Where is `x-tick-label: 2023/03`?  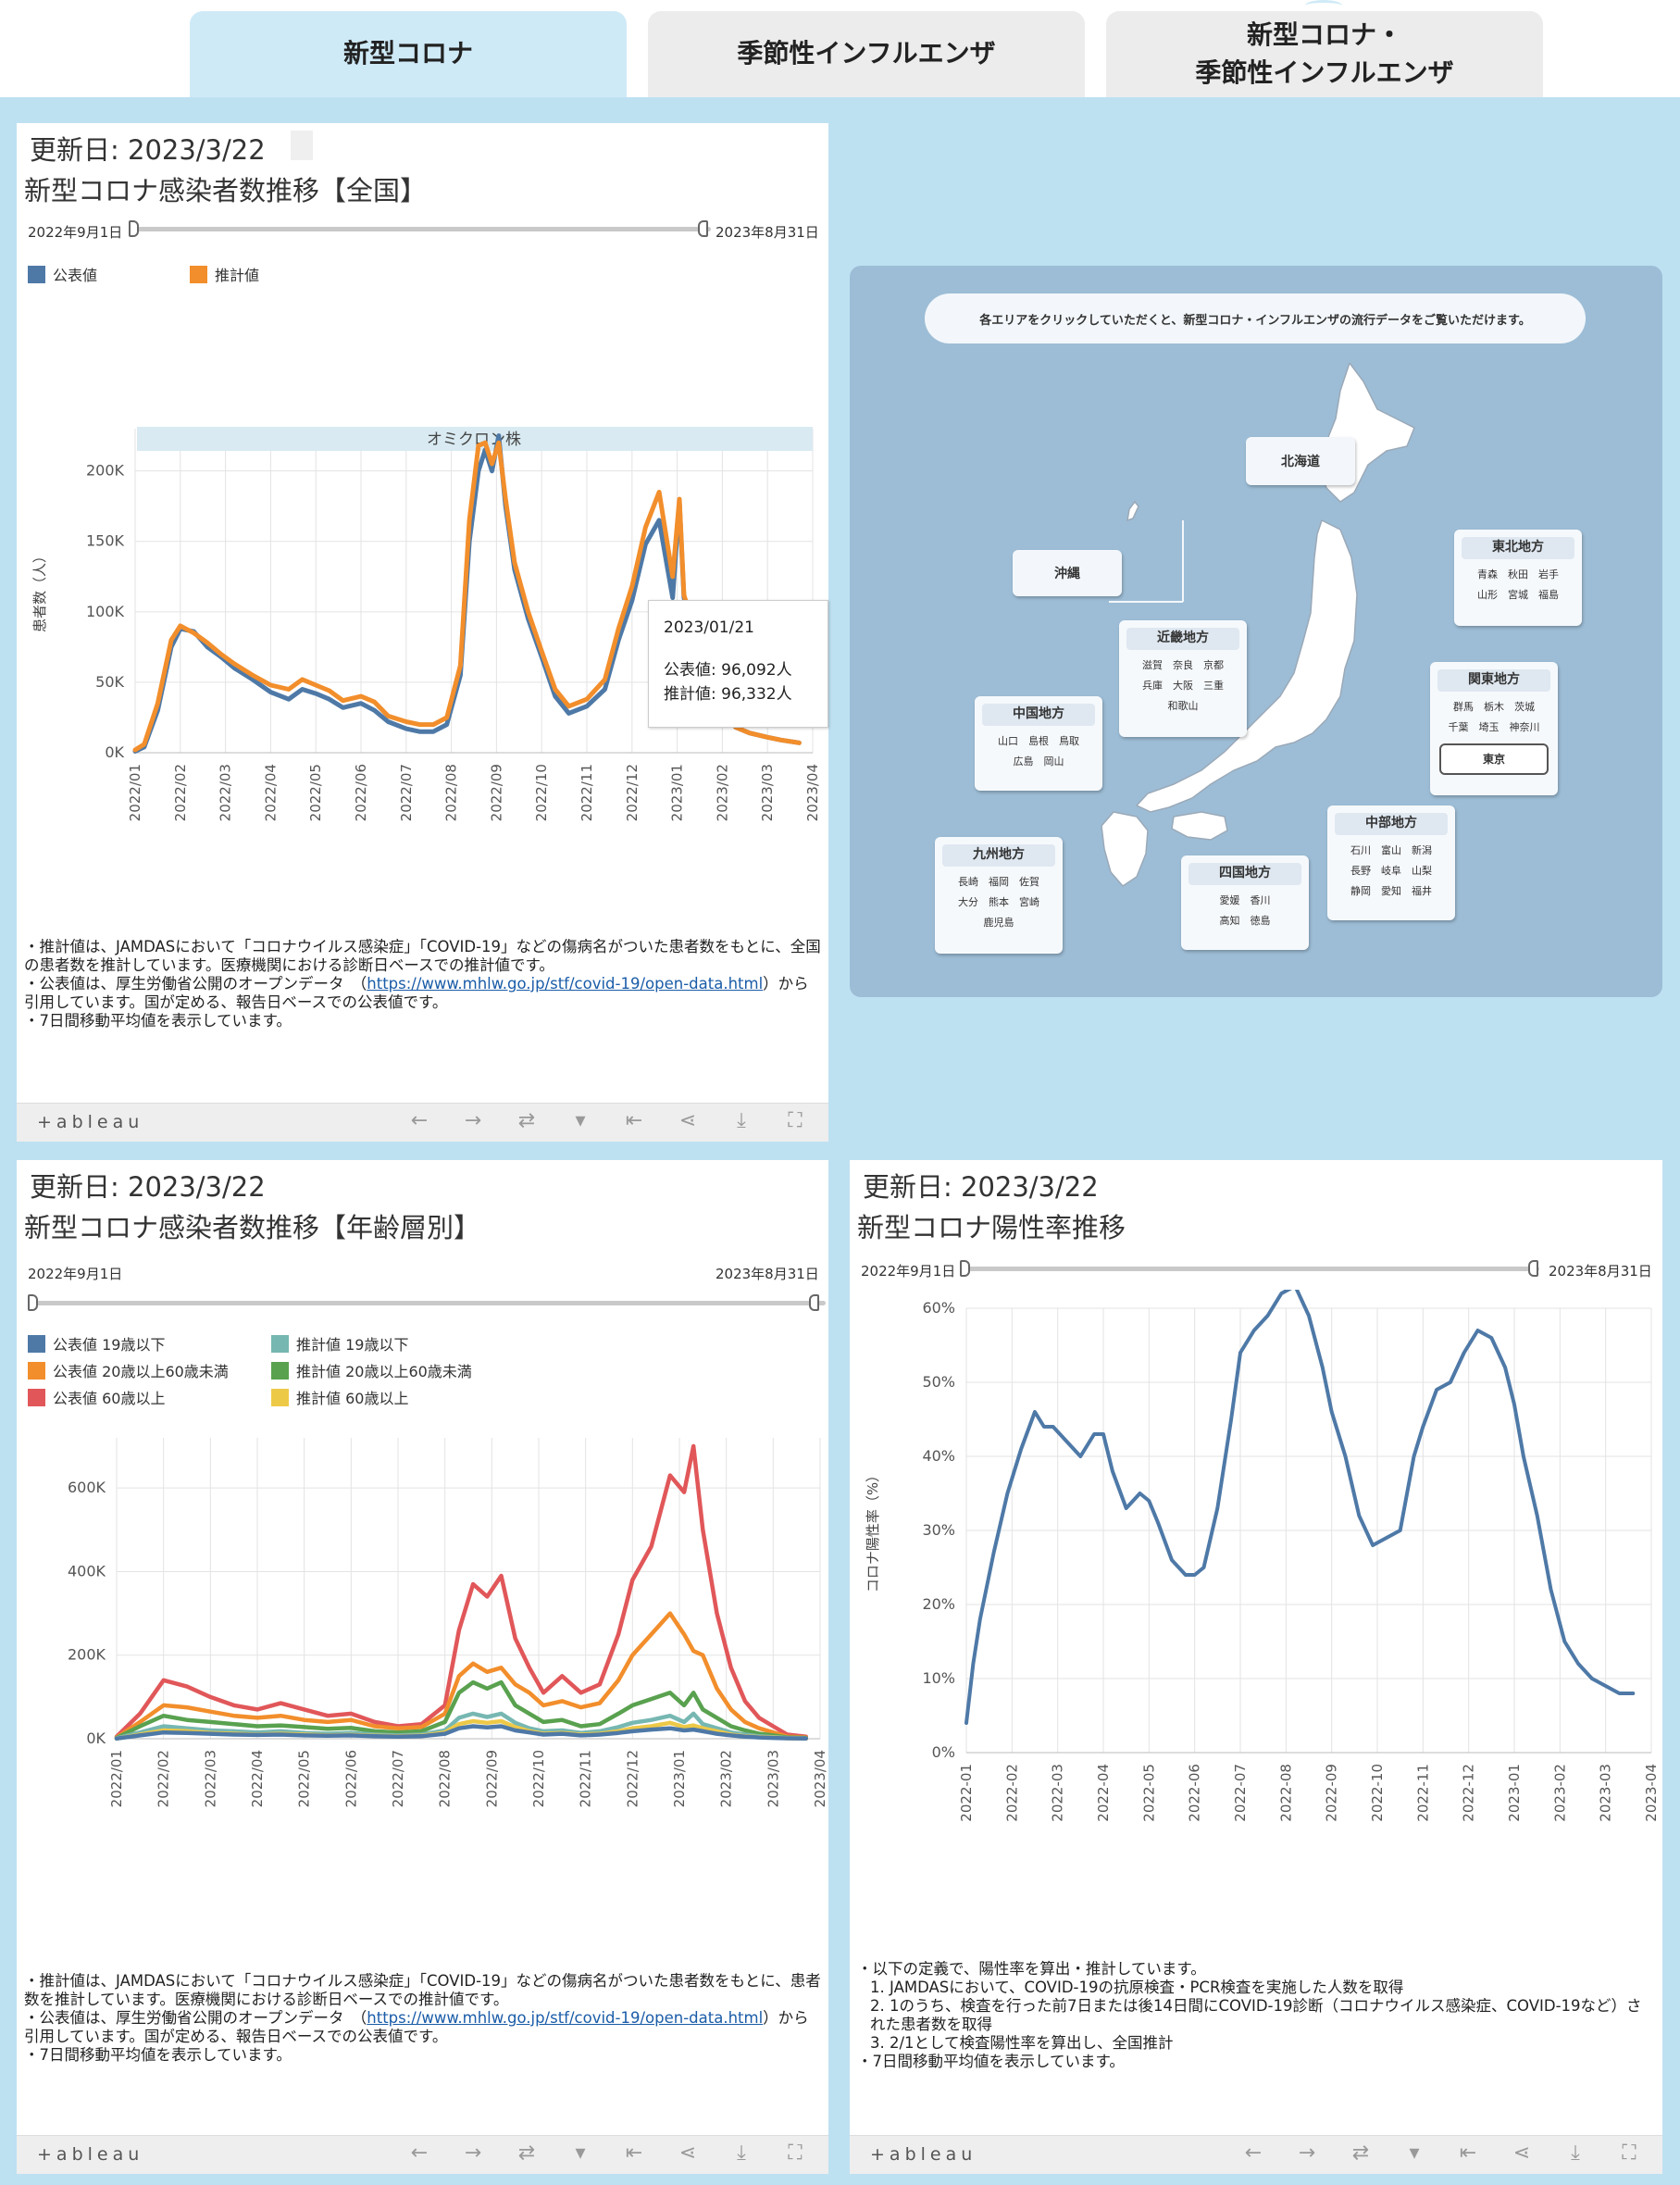
x-tick-label: 2023/03 is located at coordinates (767, 792).